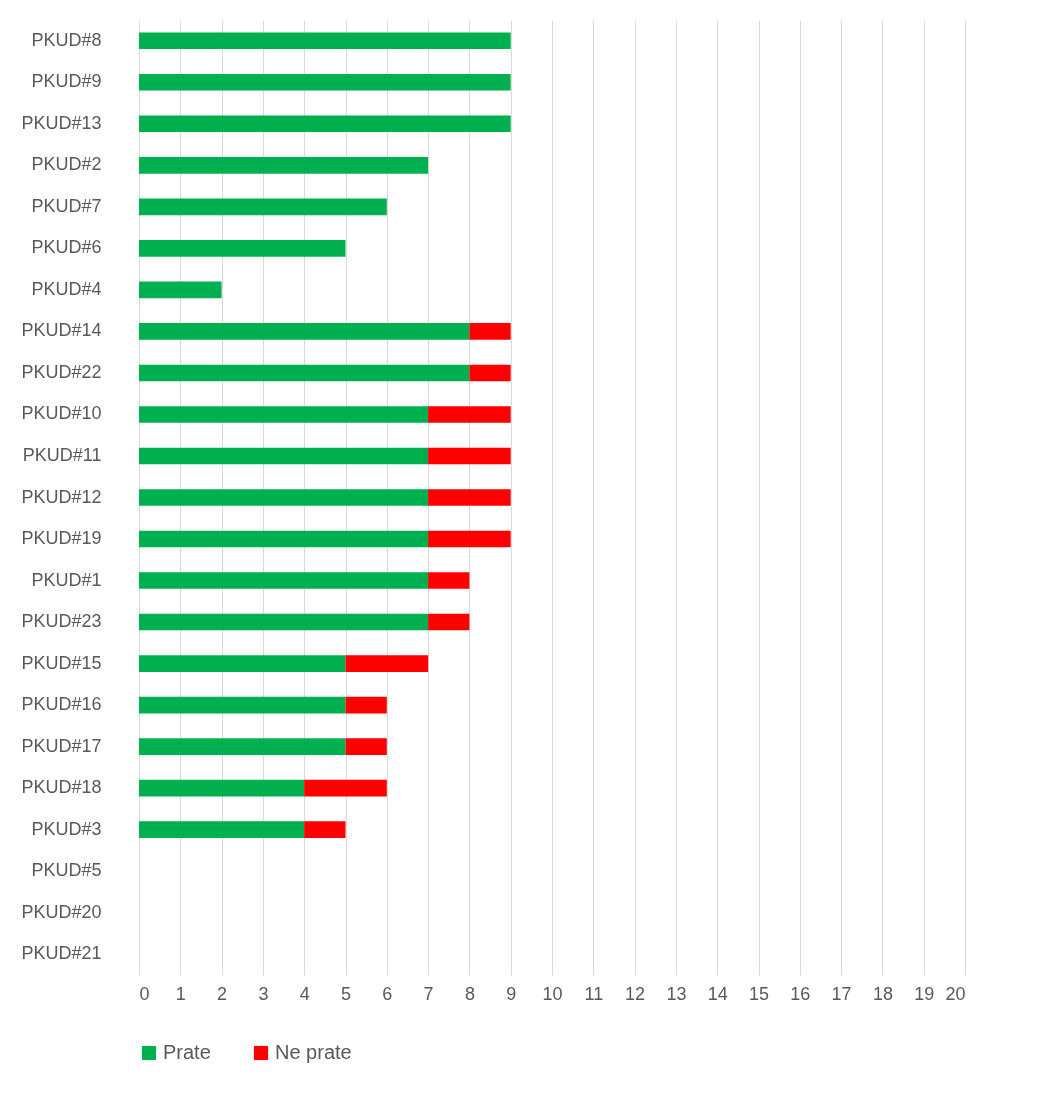 The width and height of the screenshot is (1050, 1110). I want to click on y-tick-label: PKUD#11, so click(62, 454).